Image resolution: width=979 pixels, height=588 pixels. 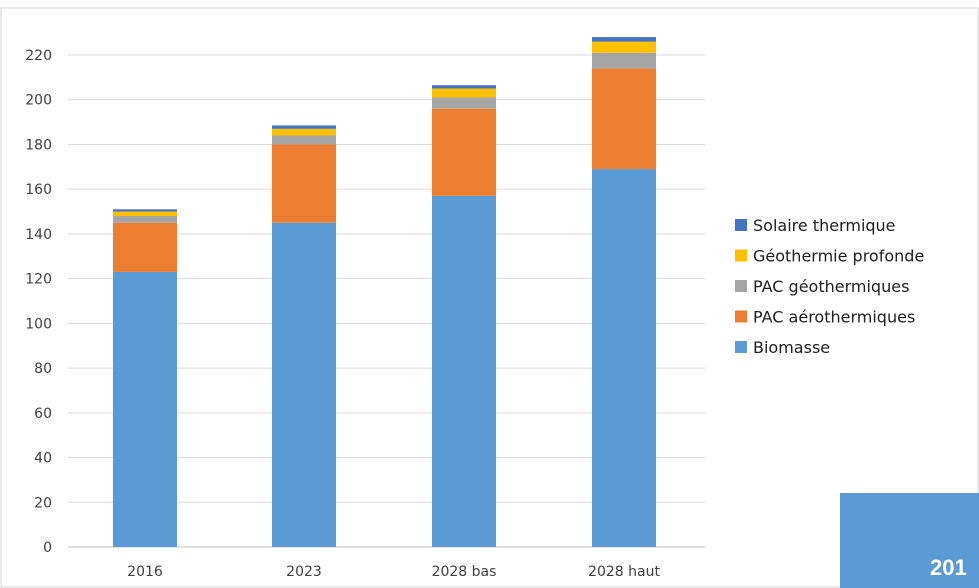 What do you see at coordinates (38, 280) in the screenshot?
I see `y-tick-label: 120` at bounding box center [38, 280].